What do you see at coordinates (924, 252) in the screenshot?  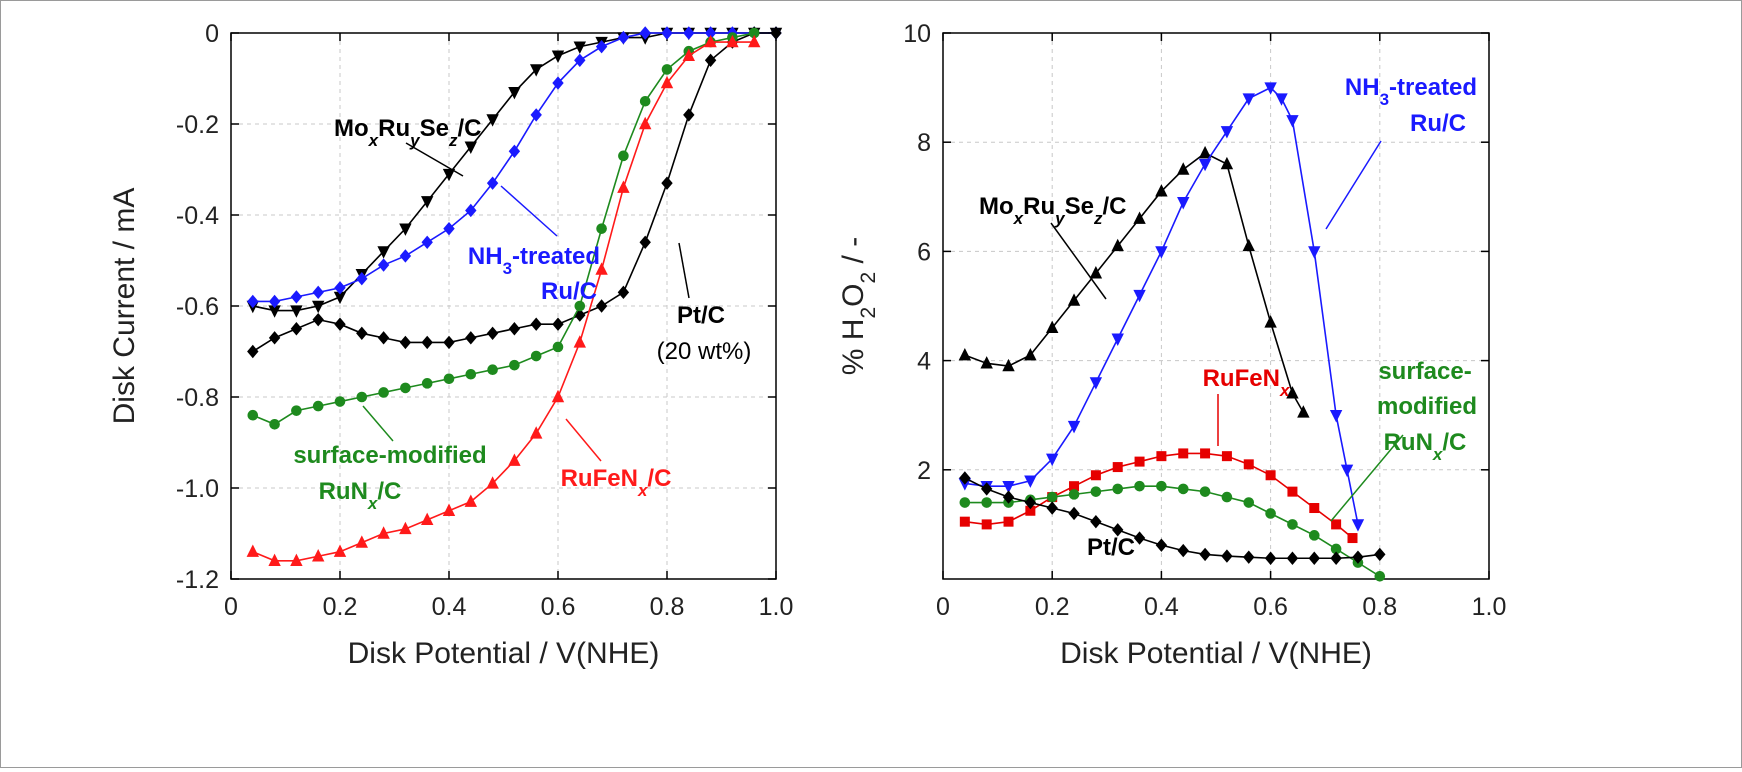 I see `right-ytick-label: 6` at bounding box center [924, 252].